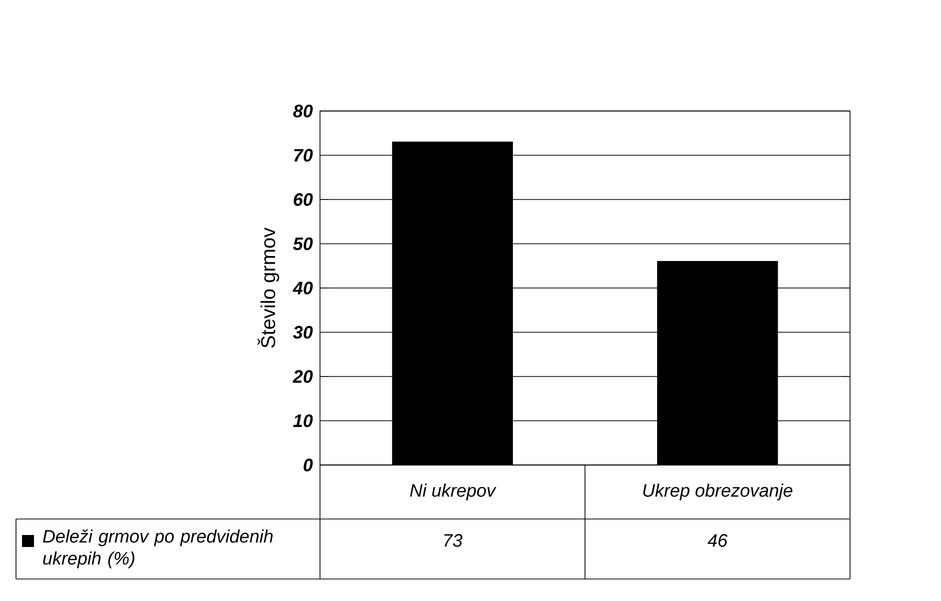 The height and width of the screenshot is (601, 941). Describe the element at coordinates (303, 111) in the screenshot. I see `y-tick-label: 80` at that location.